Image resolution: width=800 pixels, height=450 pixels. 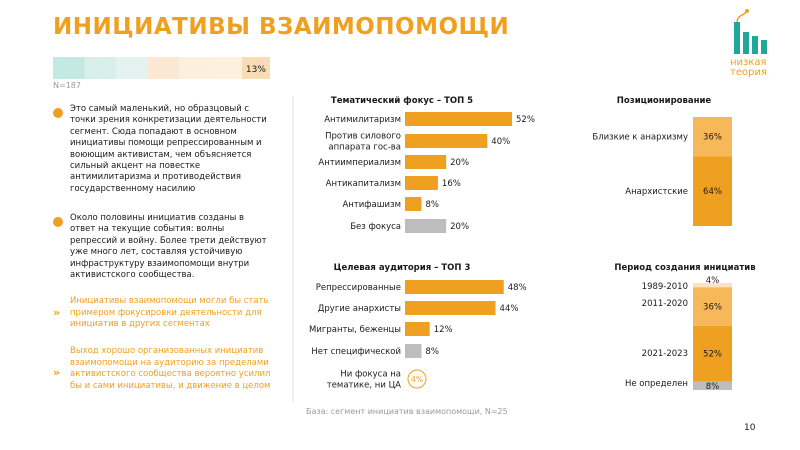 I want to click on category-label: Репрессированные, so click(x=358, y=288).